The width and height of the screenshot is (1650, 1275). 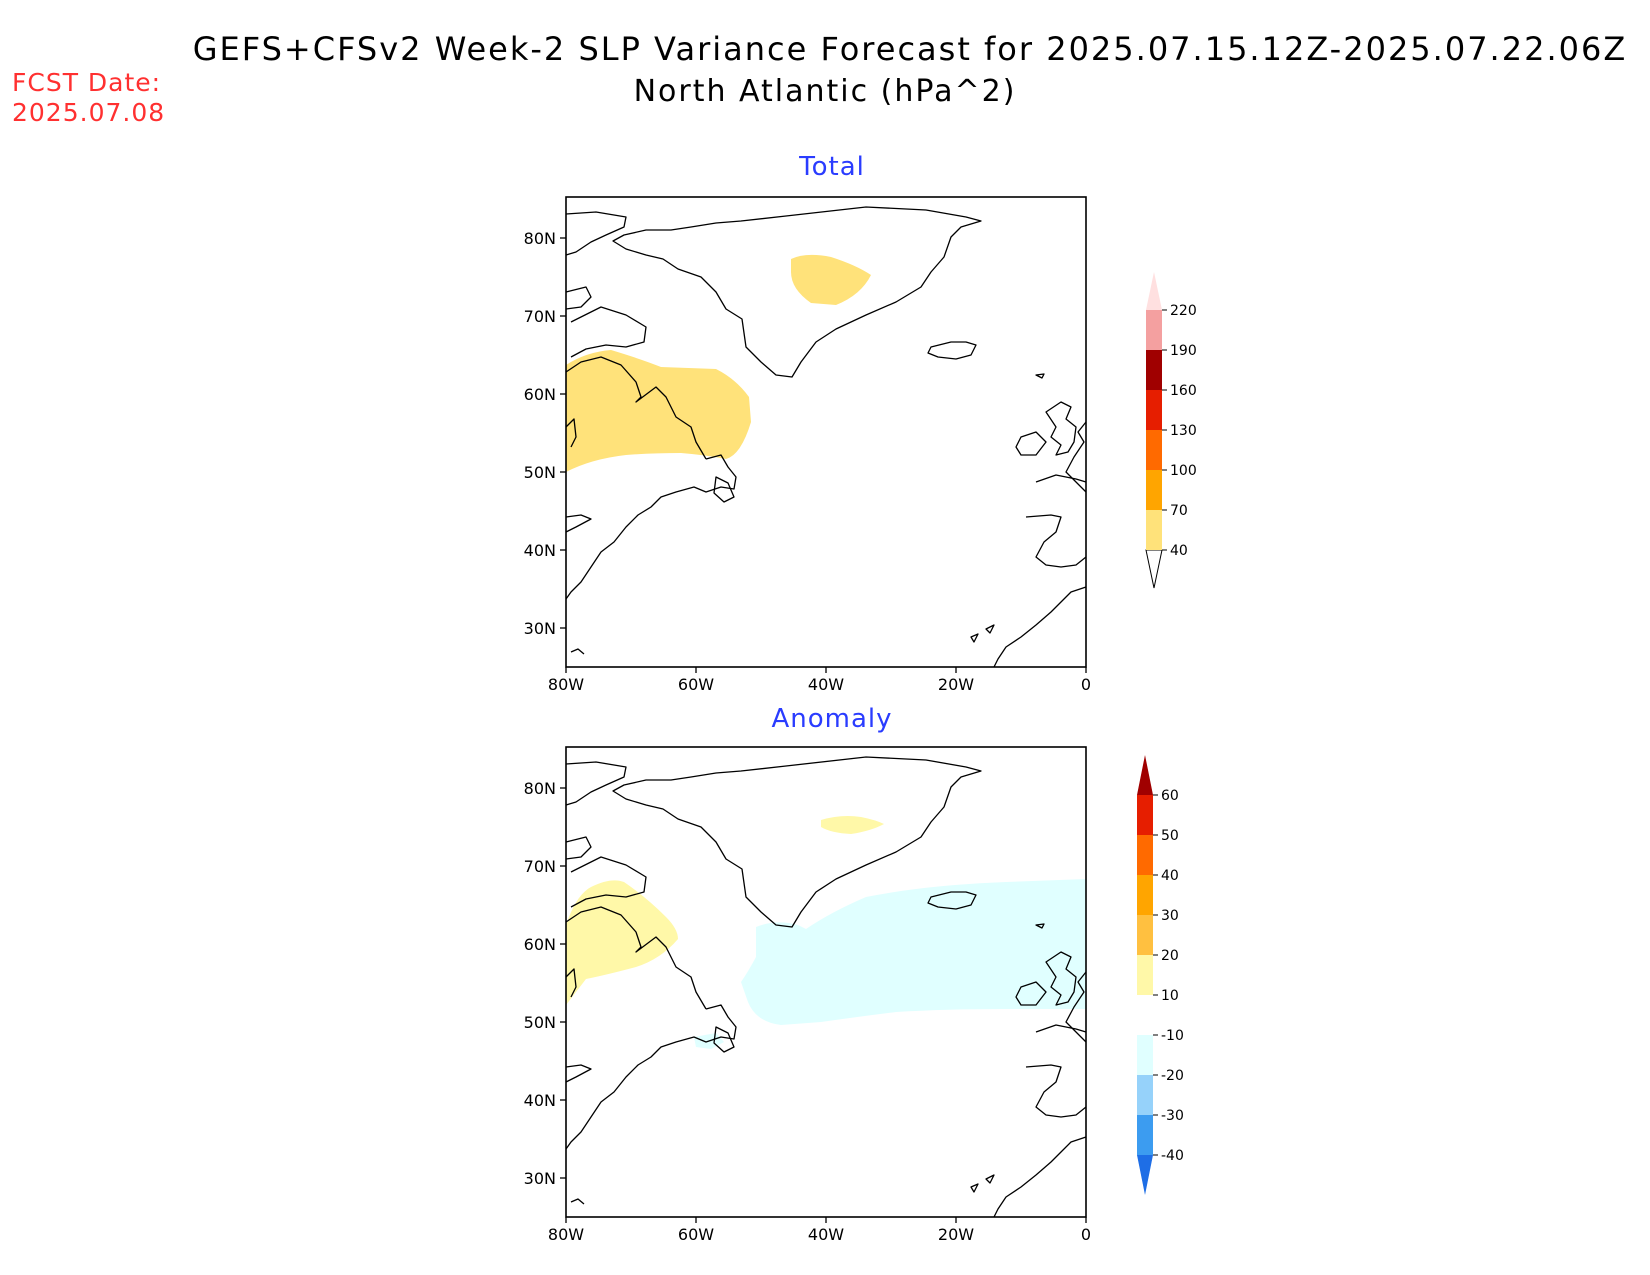 I want to click on colorbar-total: 40 70 100 130 160 190 220, so click(x=1171, y=430).